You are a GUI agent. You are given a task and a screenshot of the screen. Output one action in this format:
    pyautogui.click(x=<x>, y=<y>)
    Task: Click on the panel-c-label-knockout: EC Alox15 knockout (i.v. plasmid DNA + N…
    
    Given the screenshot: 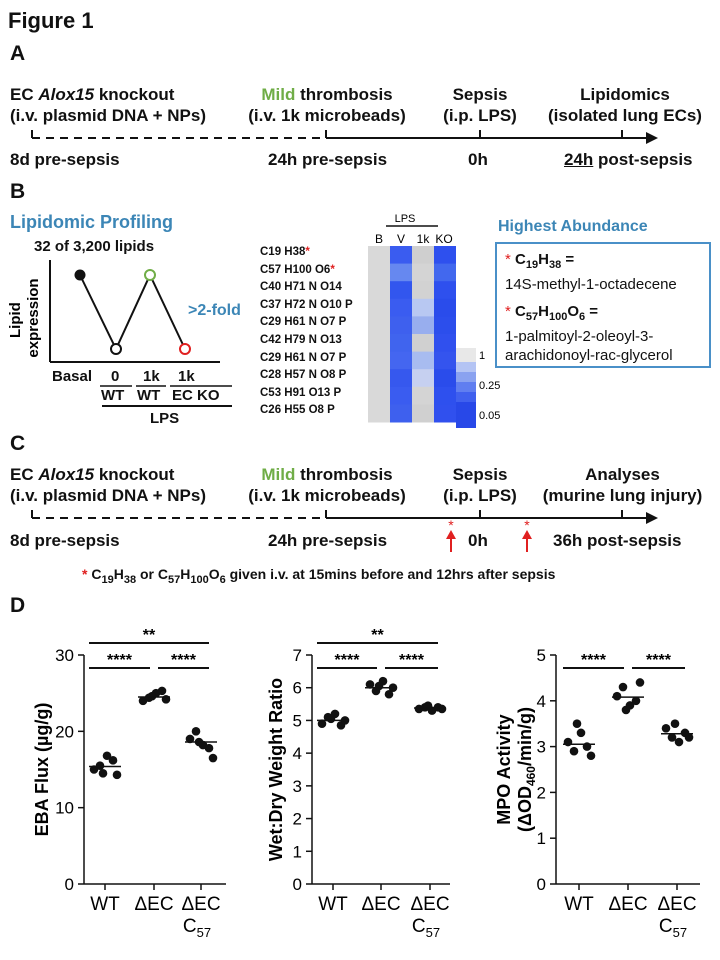 What is the action you would take?
    pyautogui.click(x=108, y=485)
    